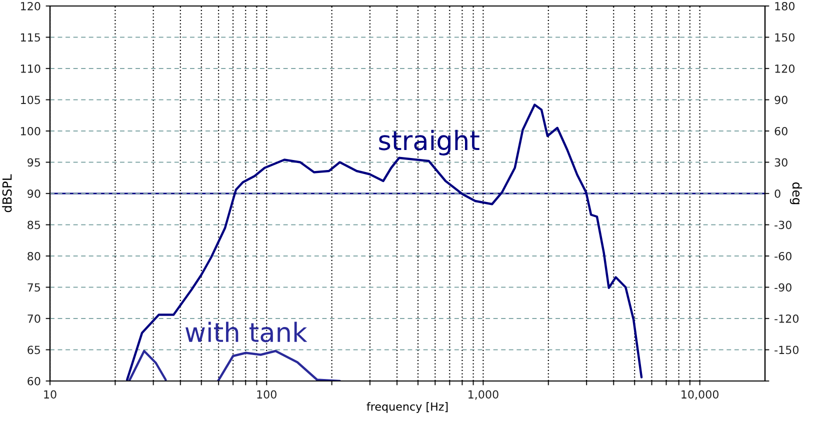 The image size is (816, 426). Describe the element at coordinates (34, 256) in the screenshot. I see `y-tick-label: 80` at that location.